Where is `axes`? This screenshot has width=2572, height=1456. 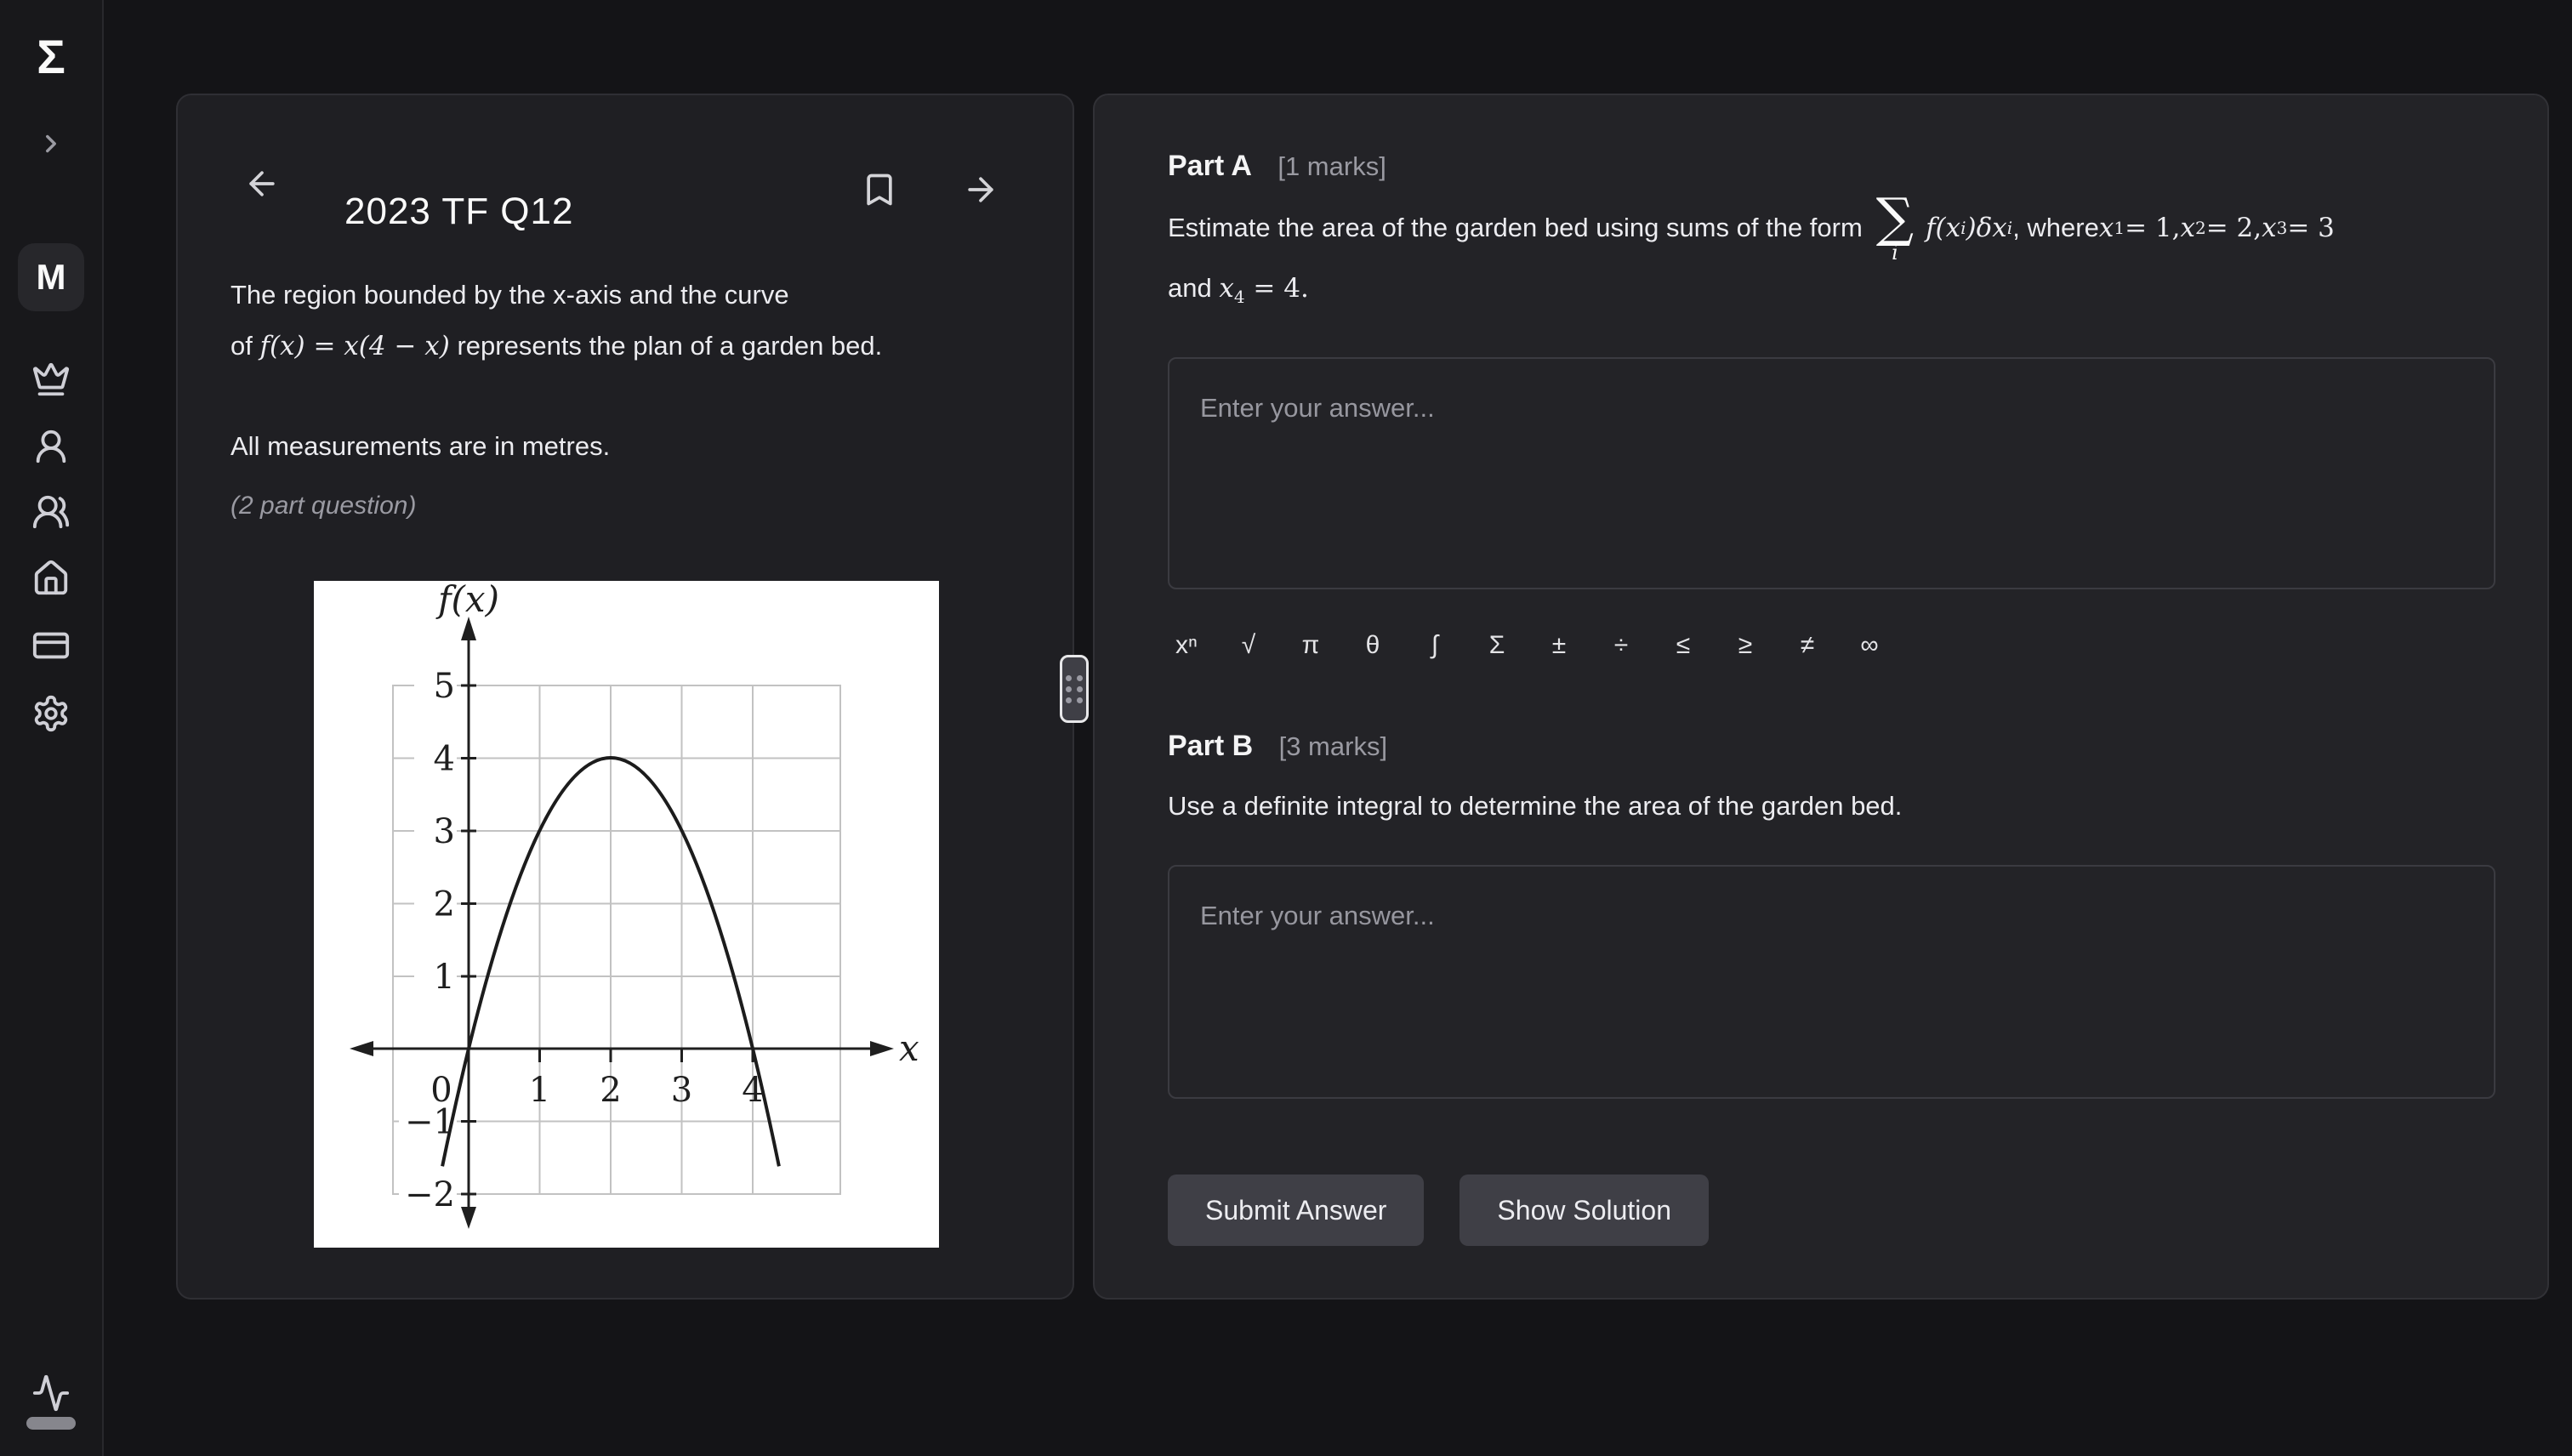
axes is located at coordinates (622, 923).